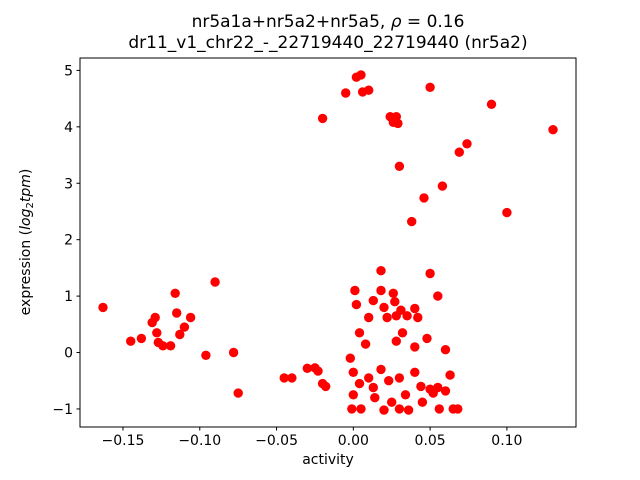 Image resolution: width=640 pixels, height=480 pixels. Describe the element at coordinates (26, 218) in the screenshot. I see `y-label-log: log` at that location.